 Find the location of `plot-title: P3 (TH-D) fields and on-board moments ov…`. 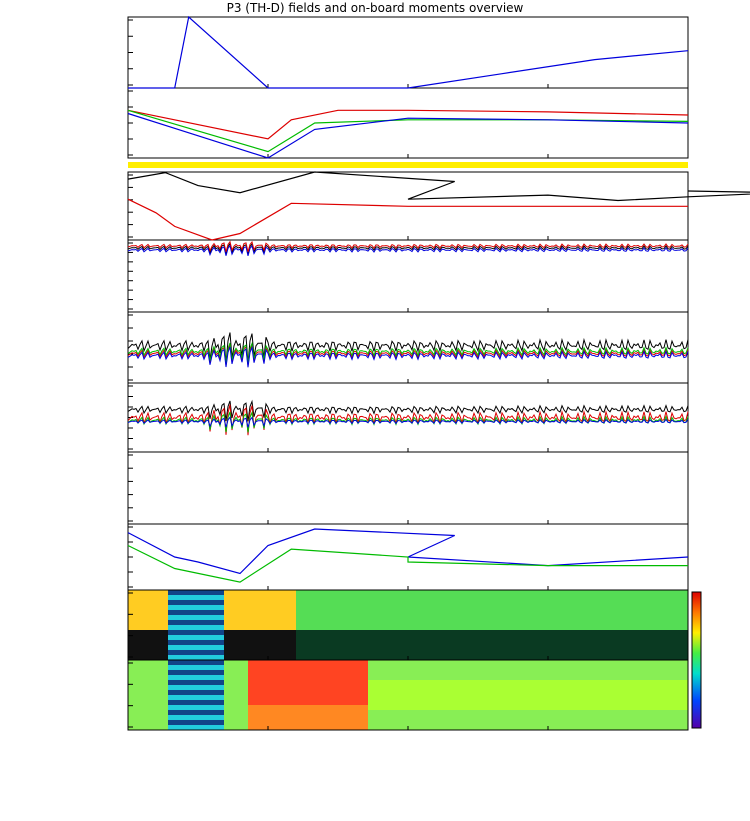

plot-title: P3 (TH-D) fields and on-board moments ov… is located at coordinates (375, 8).